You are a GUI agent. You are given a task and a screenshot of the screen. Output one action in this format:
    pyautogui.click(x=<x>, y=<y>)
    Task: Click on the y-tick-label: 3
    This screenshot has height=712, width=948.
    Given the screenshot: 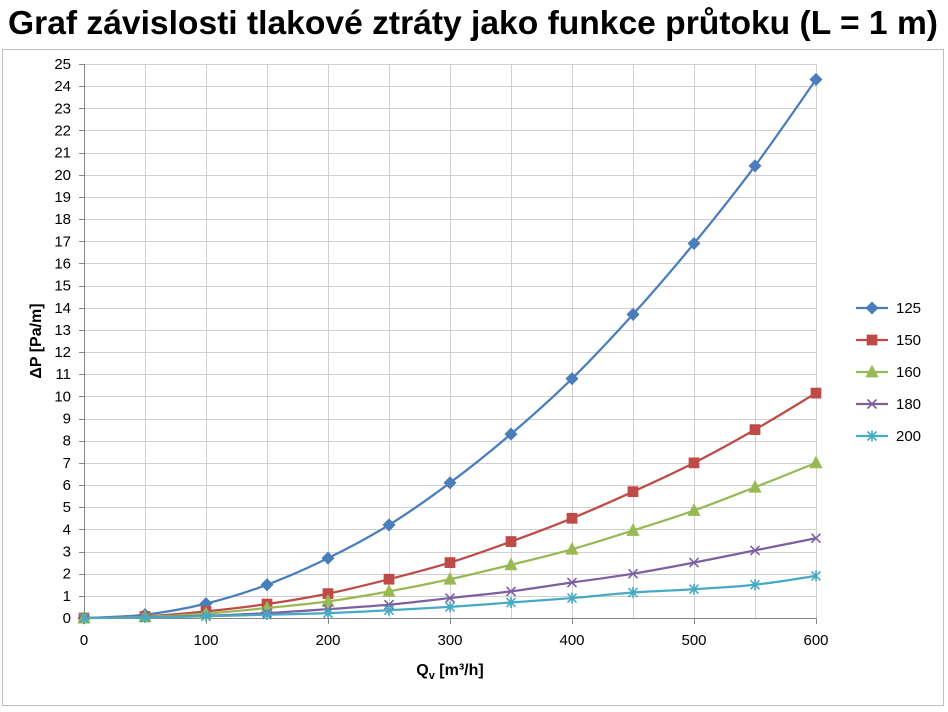 What is the action you would take?
    pyautogui.click(x=67, y=552)
    